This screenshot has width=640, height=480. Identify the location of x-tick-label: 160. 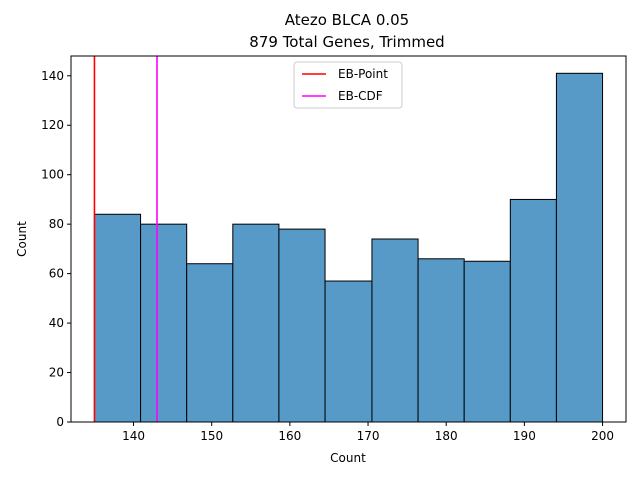
(289, 436).